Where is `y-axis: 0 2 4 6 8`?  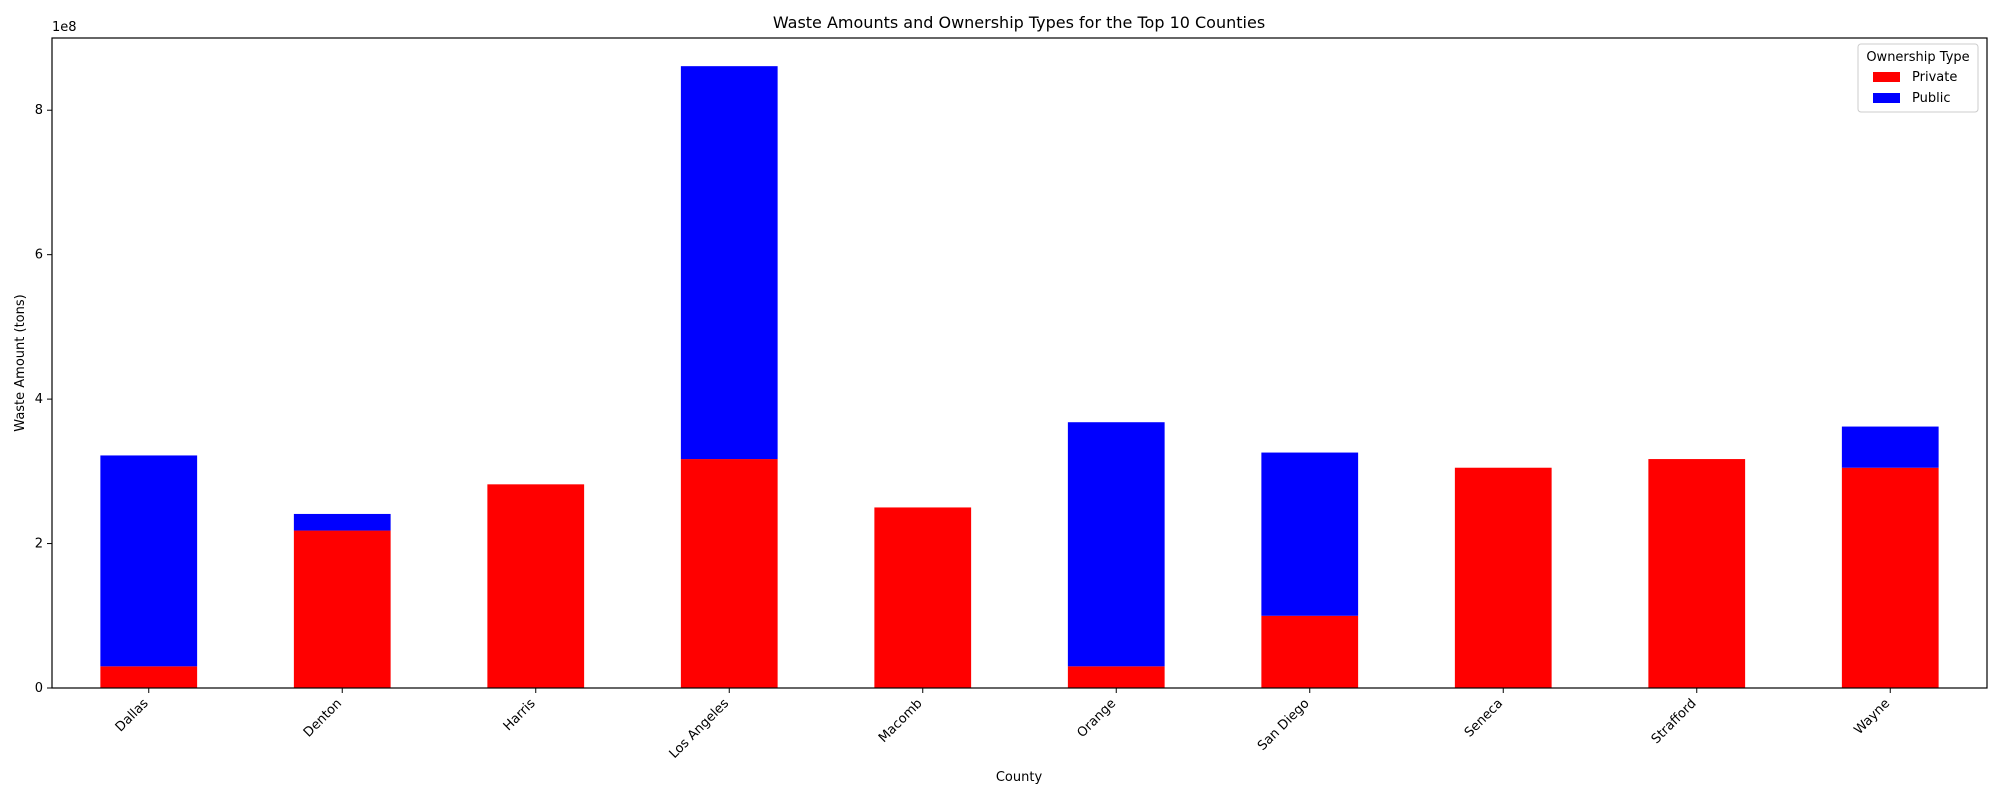 y-axis: 0 2 4 6 8 is located at coordinates (43, 399).